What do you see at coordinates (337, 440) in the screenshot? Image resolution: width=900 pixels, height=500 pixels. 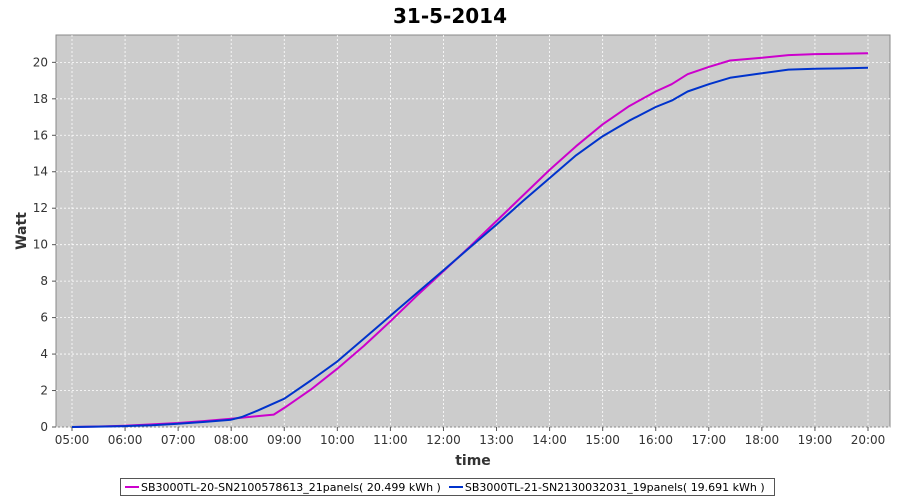 I see `x-tick-label: 10:00` at bounding box center [337, 440].